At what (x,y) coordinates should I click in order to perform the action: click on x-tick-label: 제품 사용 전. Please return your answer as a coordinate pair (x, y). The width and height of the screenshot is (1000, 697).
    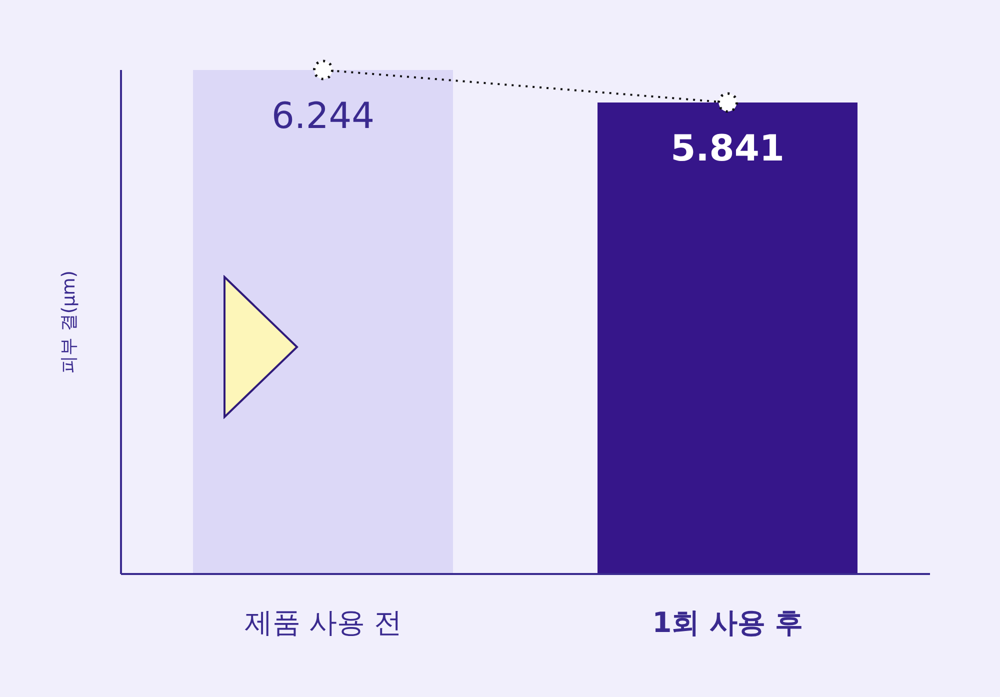
    Looking at the image, I should click on (323, 622).